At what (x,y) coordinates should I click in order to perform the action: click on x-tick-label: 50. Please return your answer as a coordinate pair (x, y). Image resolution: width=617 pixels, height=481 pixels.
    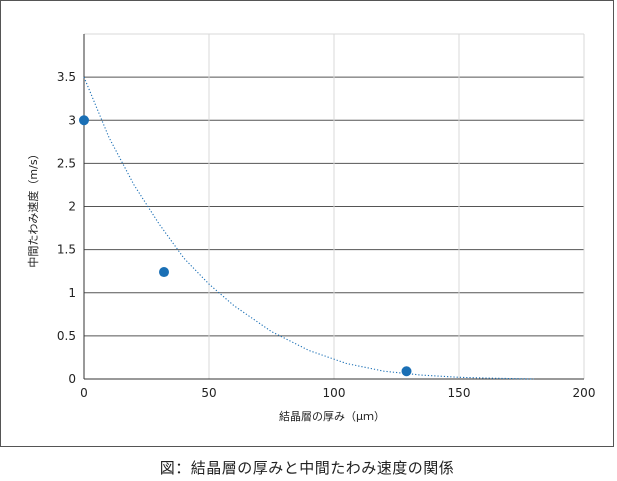
    Looking at the image, I should click on (208, 393).